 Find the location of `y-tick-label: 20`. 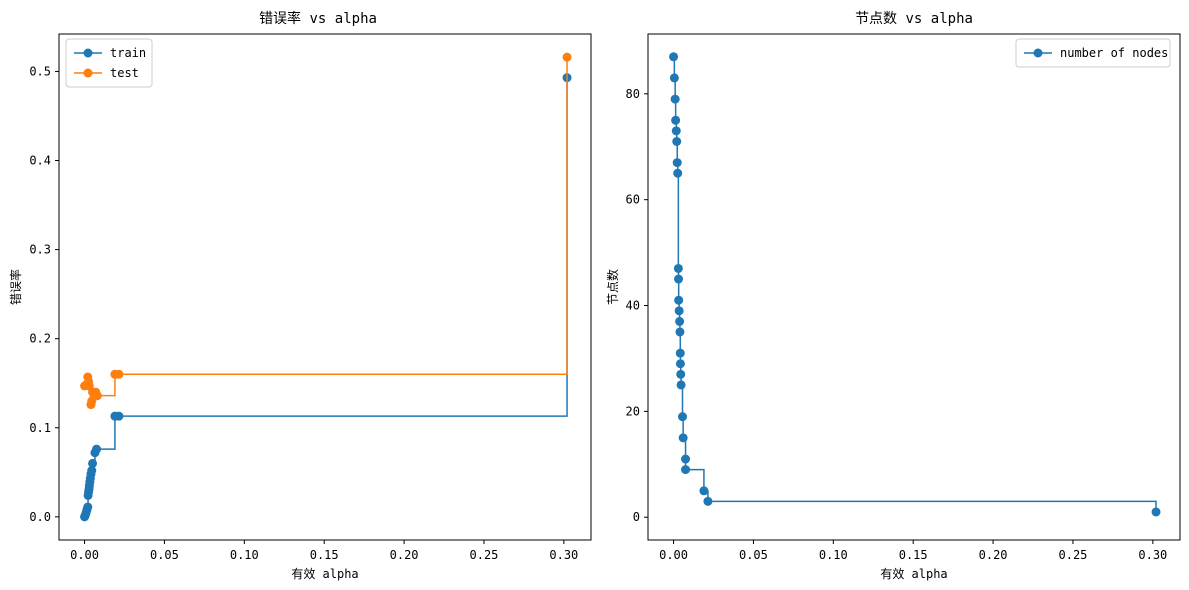

y-tick-label: 20 is located at coordinates (633, 411).